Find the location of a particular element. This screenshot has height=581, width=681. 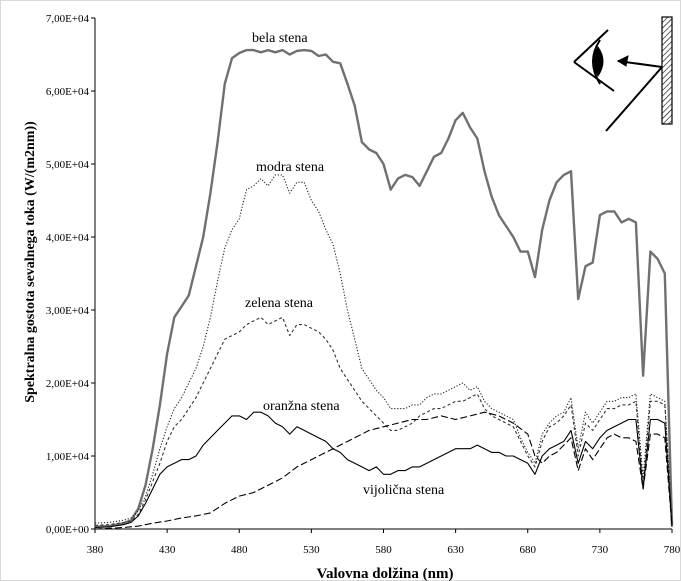

x-tick-label: 580 is located at coordinates (383, 550).